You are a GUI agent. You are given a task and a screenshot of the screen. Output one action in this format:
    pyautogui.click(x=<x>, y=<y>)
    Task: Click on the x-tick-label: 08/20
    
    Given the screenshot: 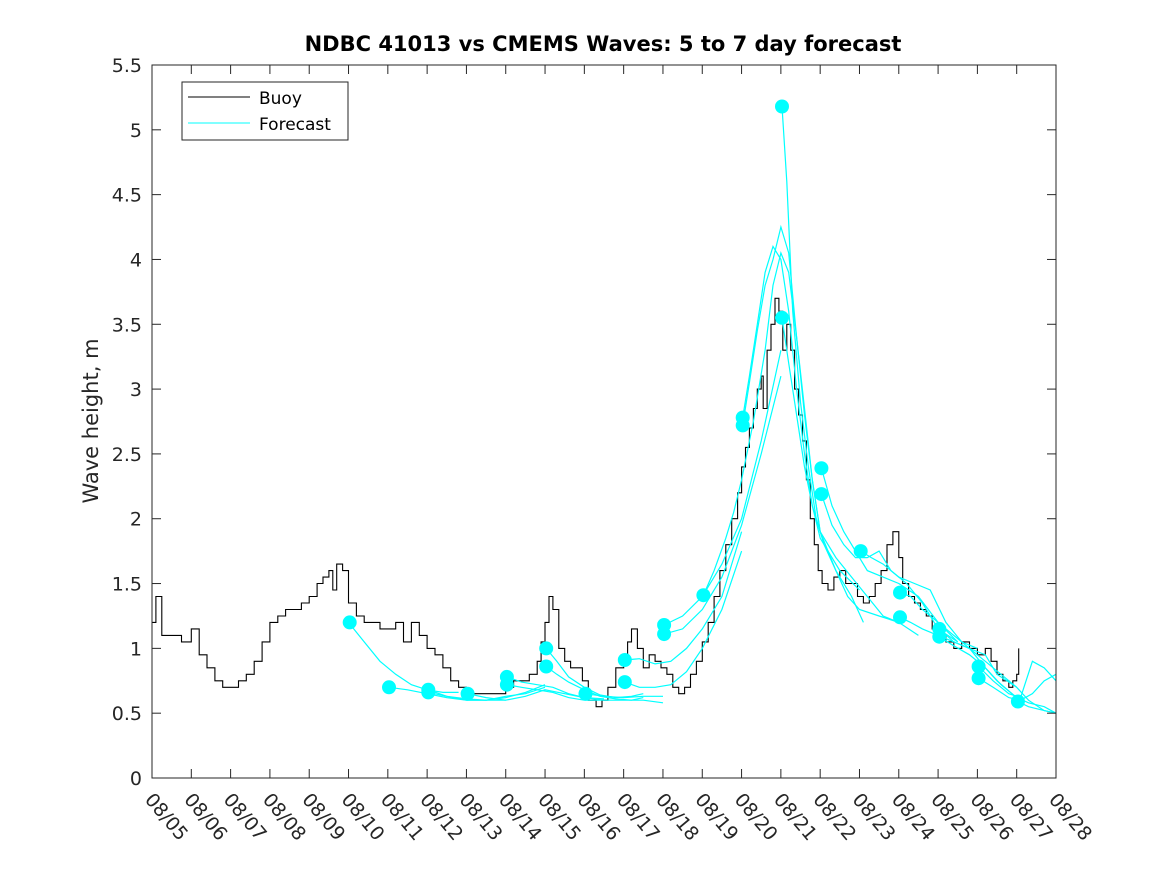 What is the action you would take?
    pyautogui.click(x=756, y=817)
    